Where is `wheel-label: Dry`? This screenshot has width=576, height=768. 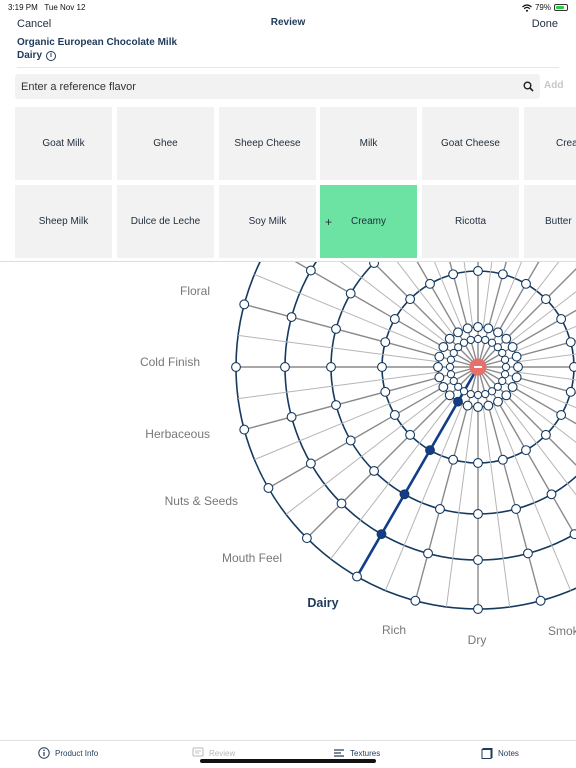
wheel-label: Dry is located at coordinates (477, 640).